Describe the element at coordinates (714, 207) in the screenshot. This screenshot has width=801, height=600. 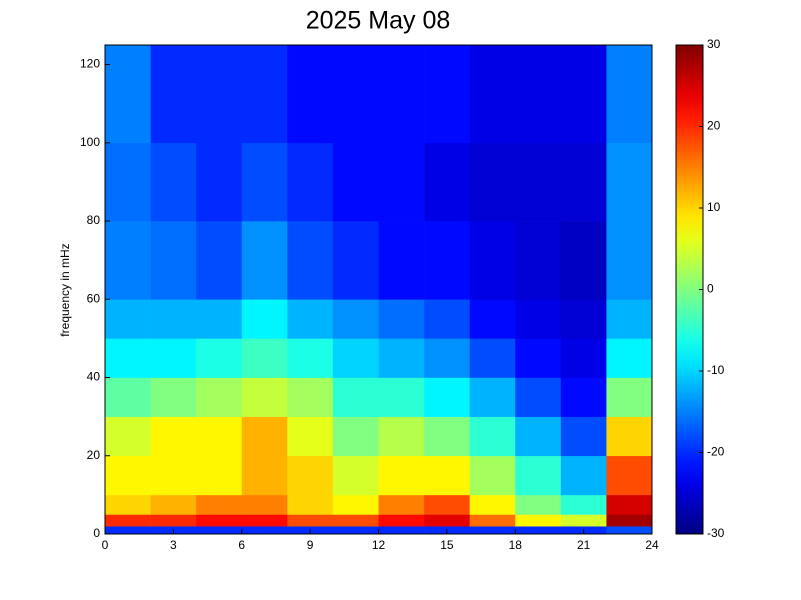
I see `colorbar-tick-label: 10` at that location.